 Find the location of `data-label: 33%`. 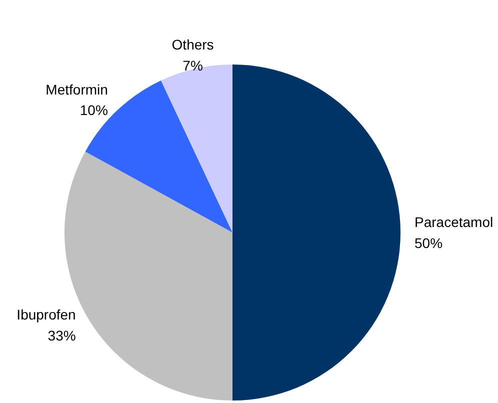

data-label: 33% is located at coordinates (62, 336).